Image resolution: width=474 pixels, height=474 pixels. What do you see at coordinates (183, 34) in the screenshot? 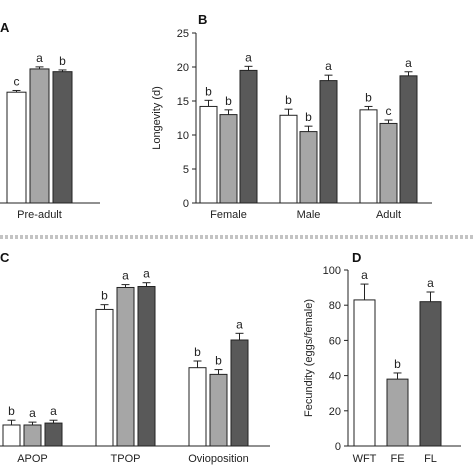
I see `y-tick-label: 25` at bounding box center [183, 34].